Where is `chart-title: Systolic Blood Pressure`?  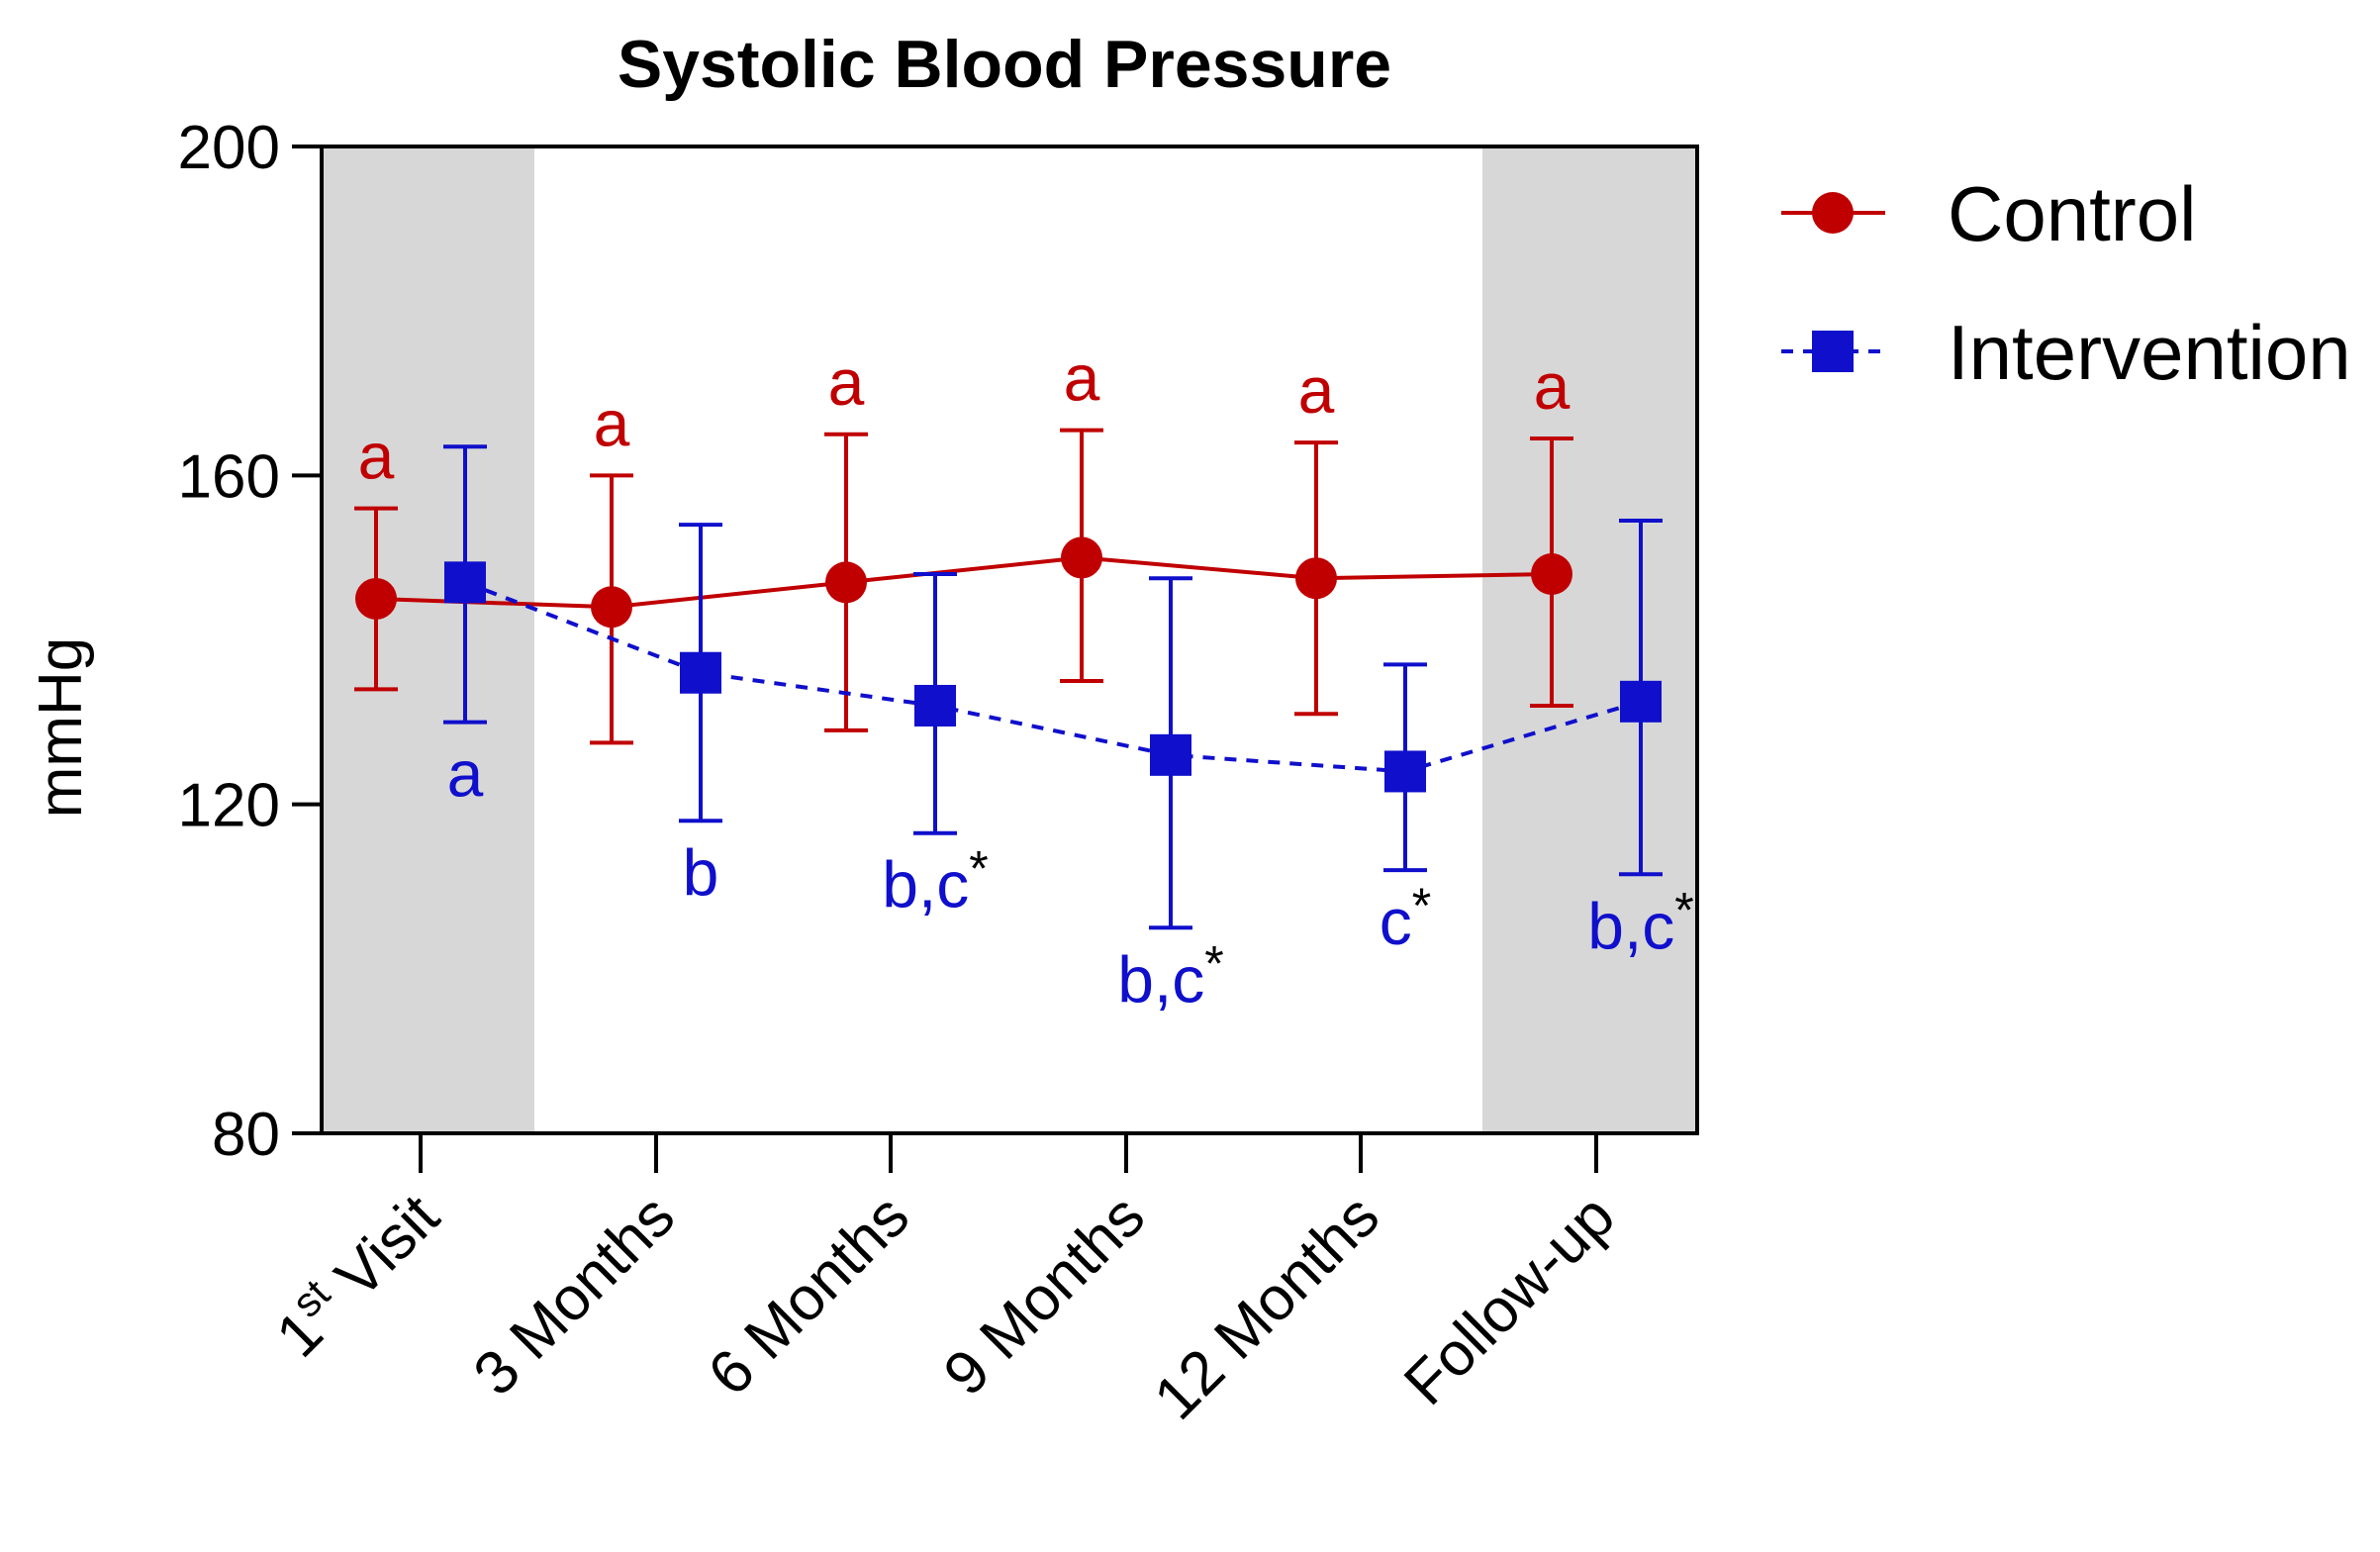
chart-title: Systolic Blood Pressure is located at coordinates (1004, 64).